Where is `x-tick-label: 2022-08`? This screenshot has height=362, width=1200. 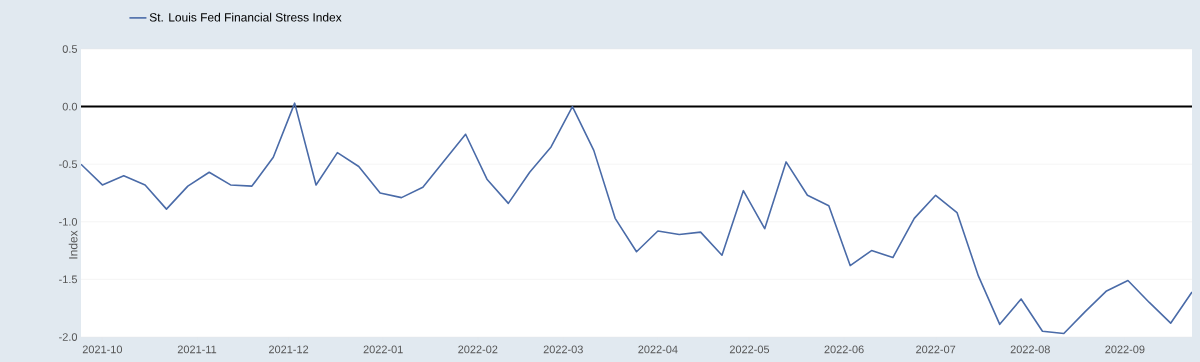 x-tick-label: 2022-08 is located at coordinates (1030, 349).